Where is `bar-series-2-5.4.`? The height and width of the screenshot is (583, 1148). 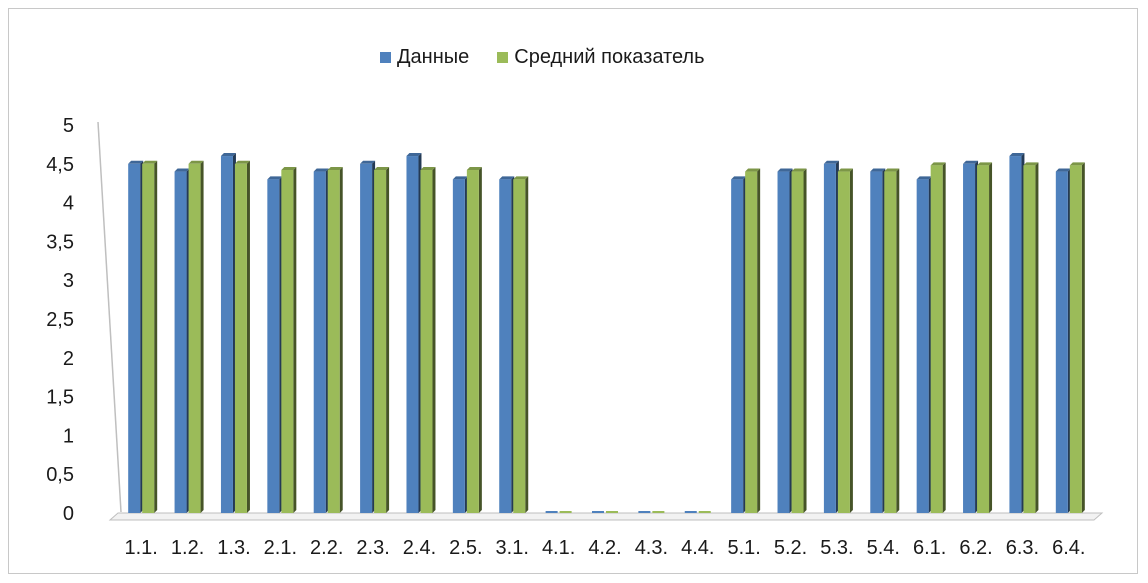
bar-series-2-5.4. is located at coordinates (890, 342).